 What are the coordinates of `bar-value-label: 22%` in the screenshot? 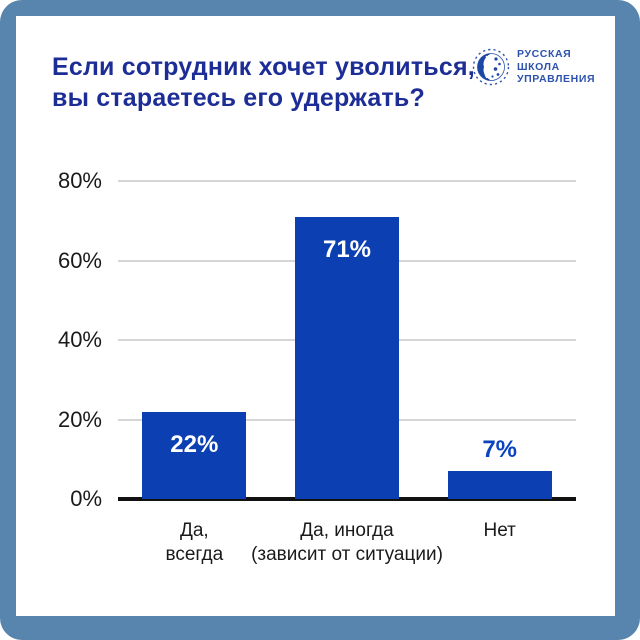 It's located at (194, 444).